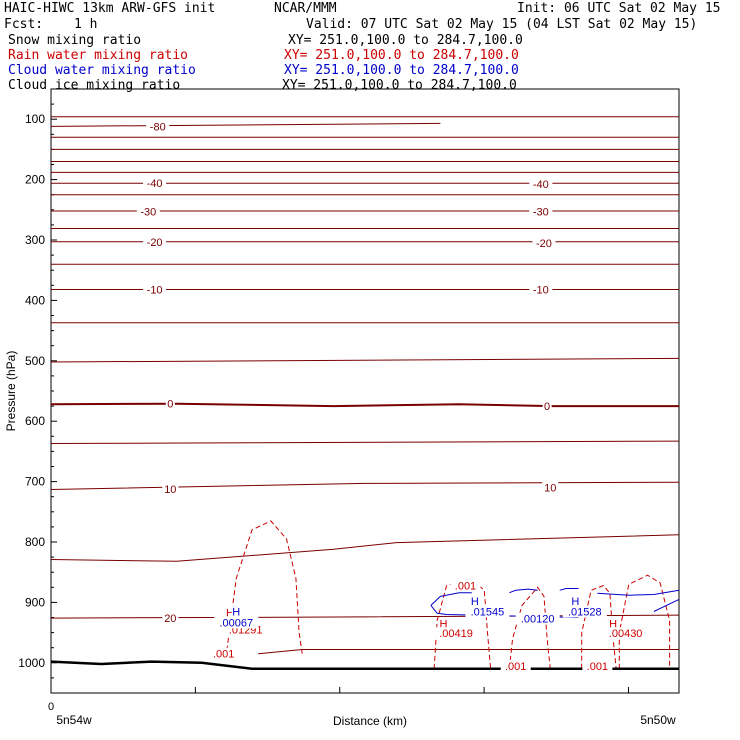 The height and width of the screenshot is (740, 740). I want to click on legend-cloud-water-name: Cloud water mixing ratio, so click(102, 70).